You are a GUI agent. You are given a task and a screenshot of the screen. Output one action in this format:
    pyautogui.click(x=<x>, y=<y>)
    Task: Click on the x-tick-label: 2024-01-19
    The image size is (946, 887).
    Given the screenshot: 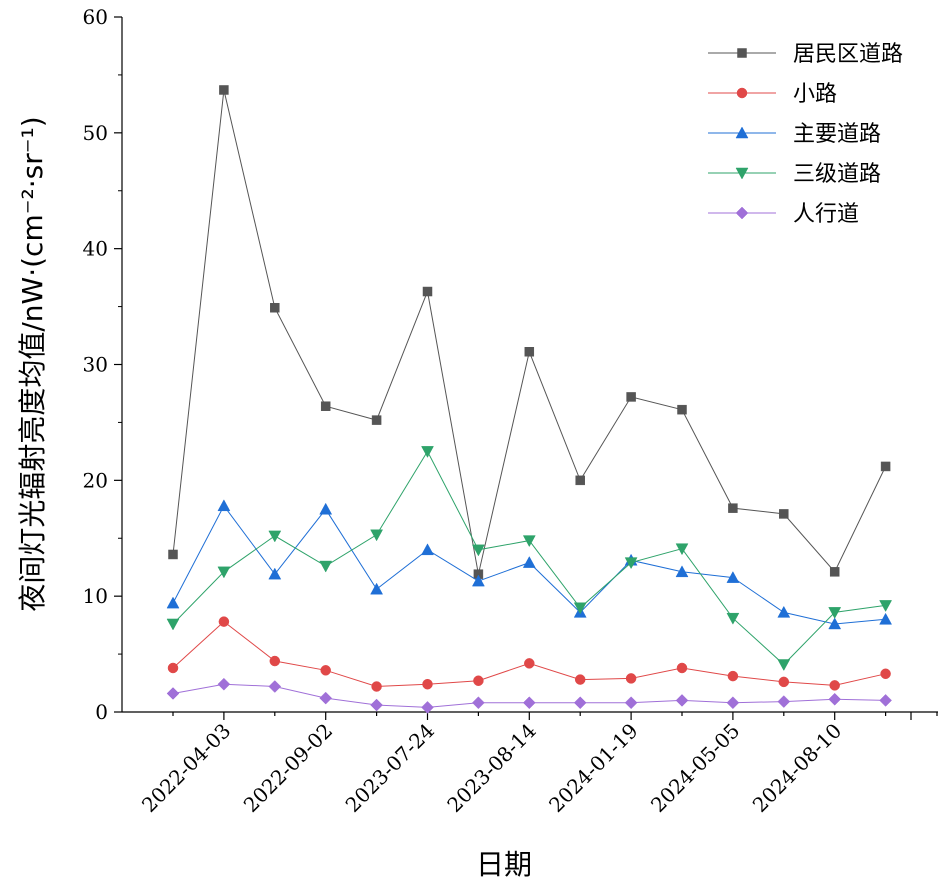 What is the action you would take?
    pyautogui.click(x=593, y=768)
    